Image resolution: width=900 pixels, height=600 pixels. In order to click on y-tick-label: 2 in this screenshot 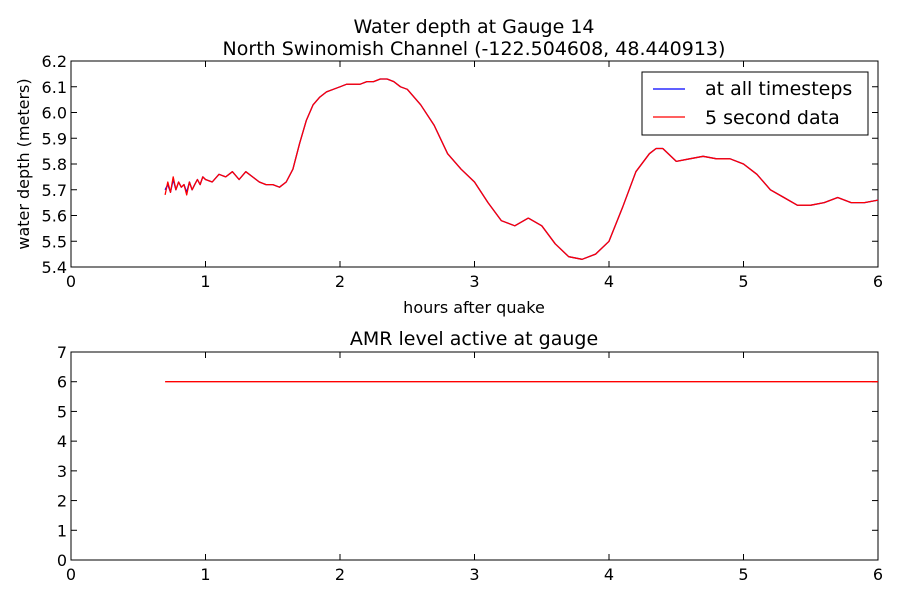, I will do `click(62, 501)`.